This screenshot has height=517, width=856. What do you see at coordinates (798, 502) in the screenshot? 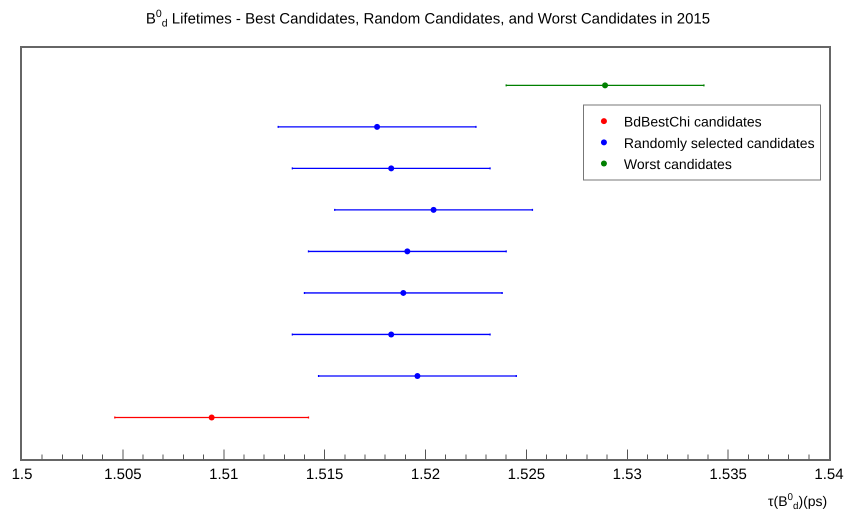
I see `x-axis-title: τ(B$^{0}$$_{d}$)(ps)` at bounding box center [798, 502].